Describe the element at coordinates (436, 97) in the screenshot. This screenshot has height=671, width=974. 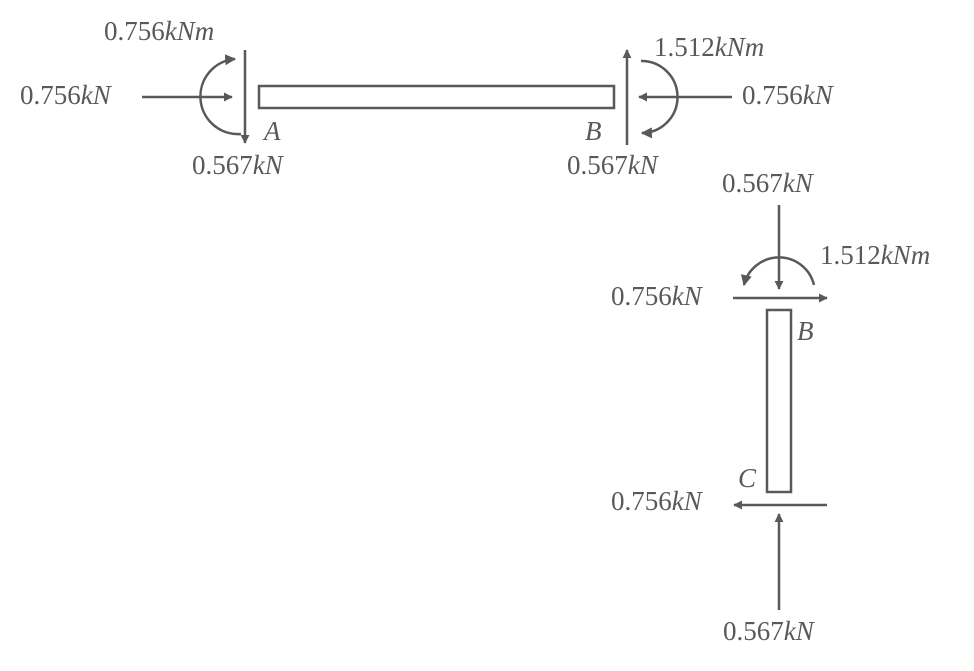
I see `member-ab` at that location.